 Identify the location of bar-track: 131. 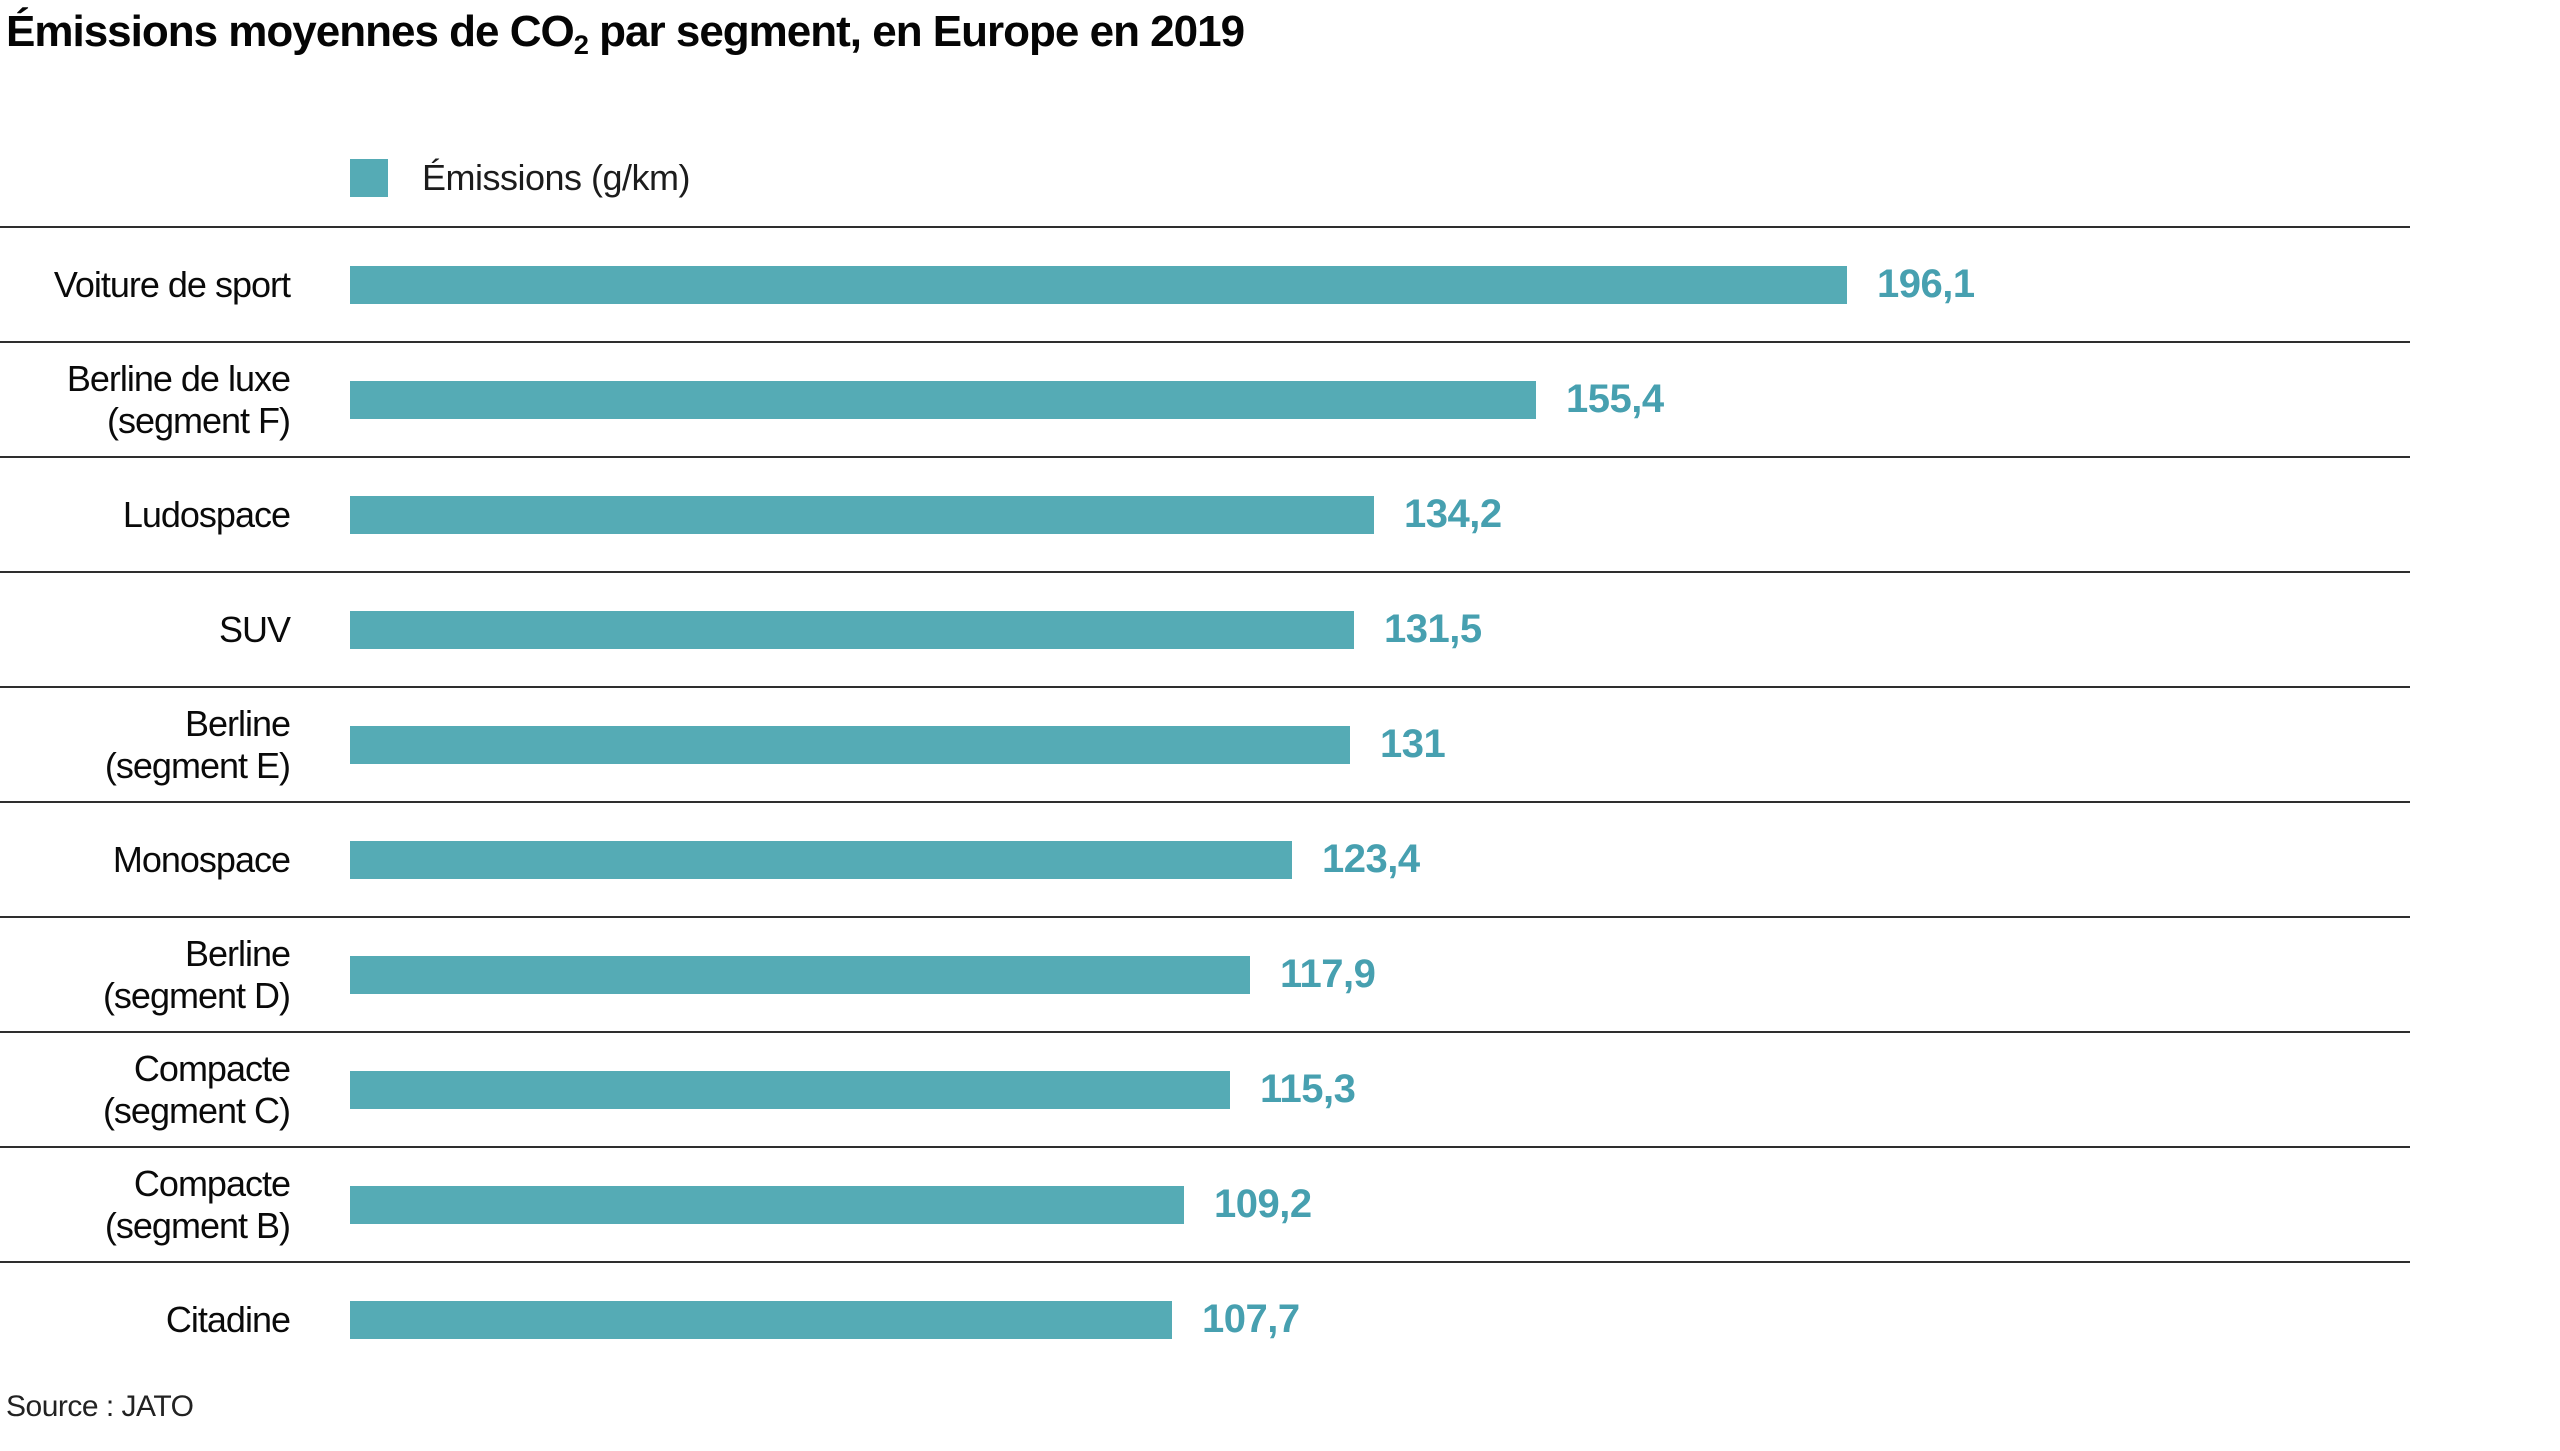
(1380, 744).